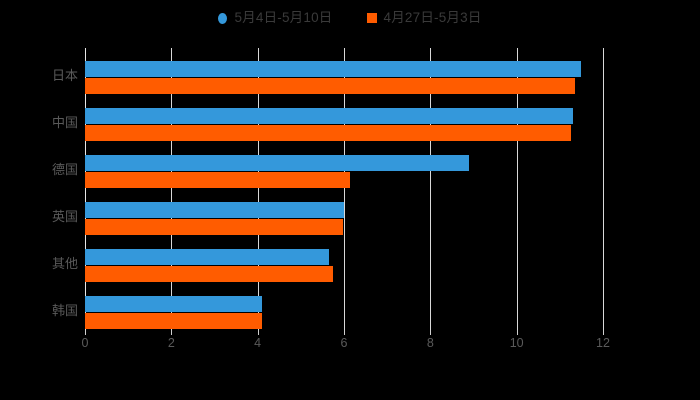 This screenshot has width=700, height=400. Describe the element at coordinates (371, 18) in the screenshot. I see `legend-square-marker-icon` at that location.